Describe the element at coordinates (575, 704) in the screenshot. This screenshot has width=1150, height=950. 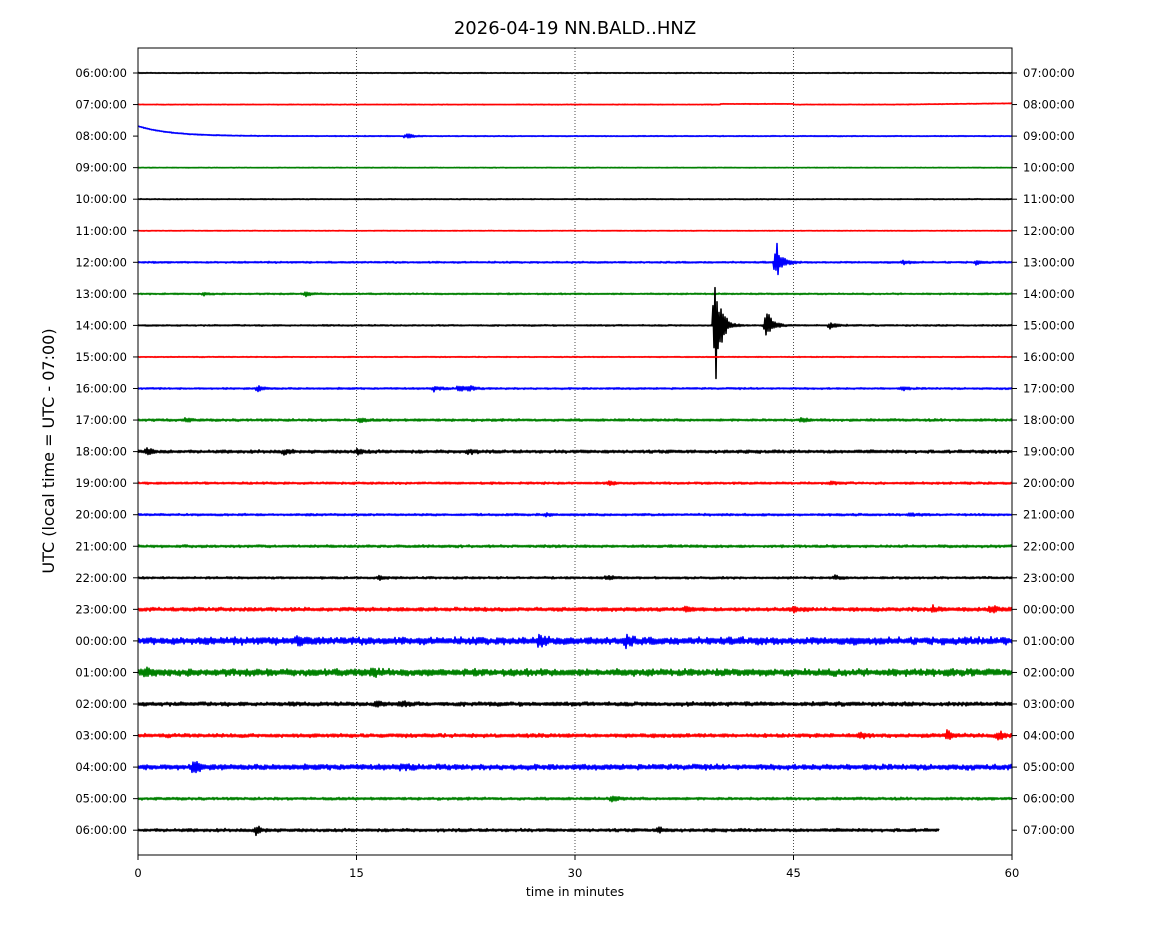
I see `trace-020000-row20` at that location.